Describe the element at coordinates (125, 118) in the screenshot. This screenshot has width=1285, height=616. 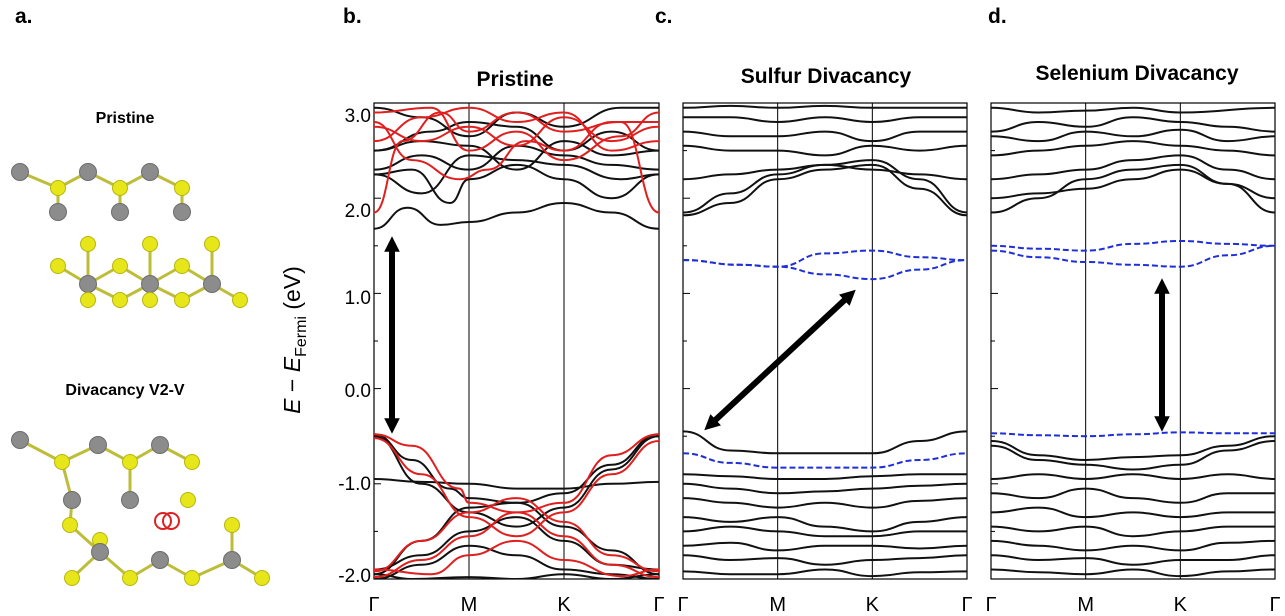
I see `structure-title-pristine: Pristine` at that location.